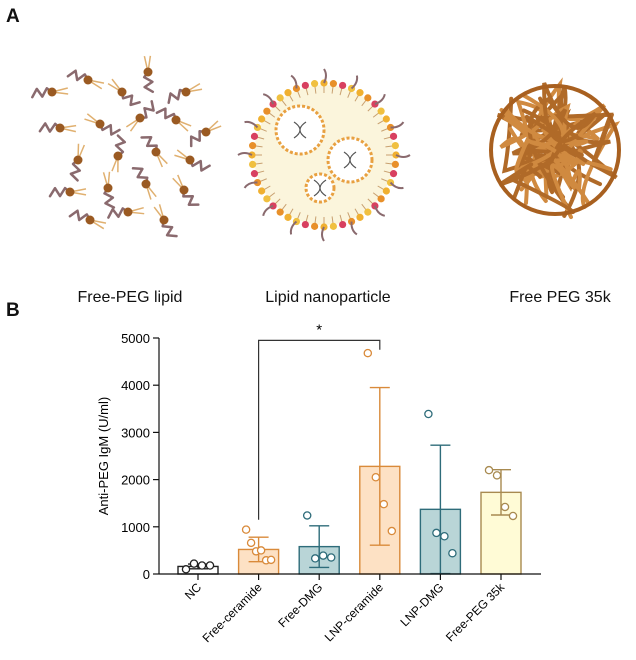 Image resolution: width=636 pixels, height=660 pixels. I want to click on label-lipid-nanoparticle: Lipid nanoparticle, so click(328, 297).